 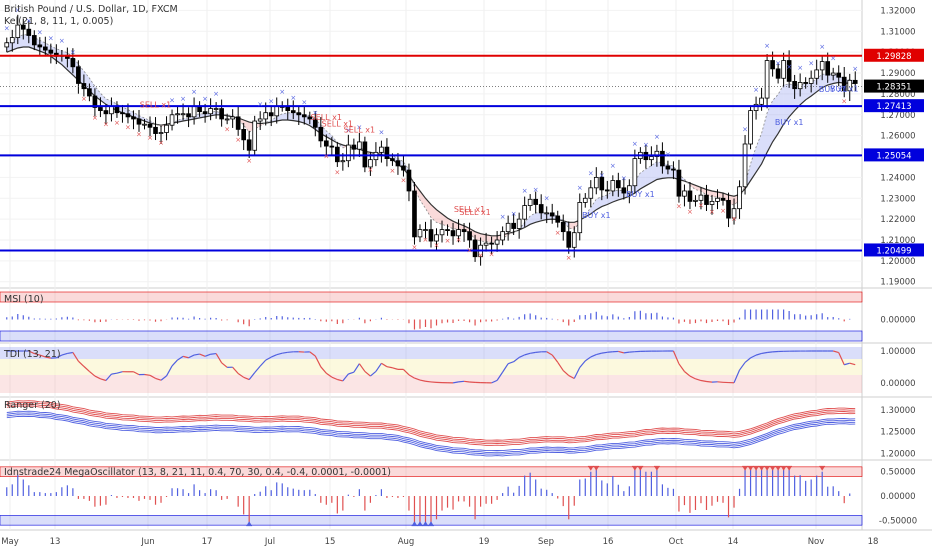 I want to click on sell-signal-label: SELL x1, so click(x=469, y=209).